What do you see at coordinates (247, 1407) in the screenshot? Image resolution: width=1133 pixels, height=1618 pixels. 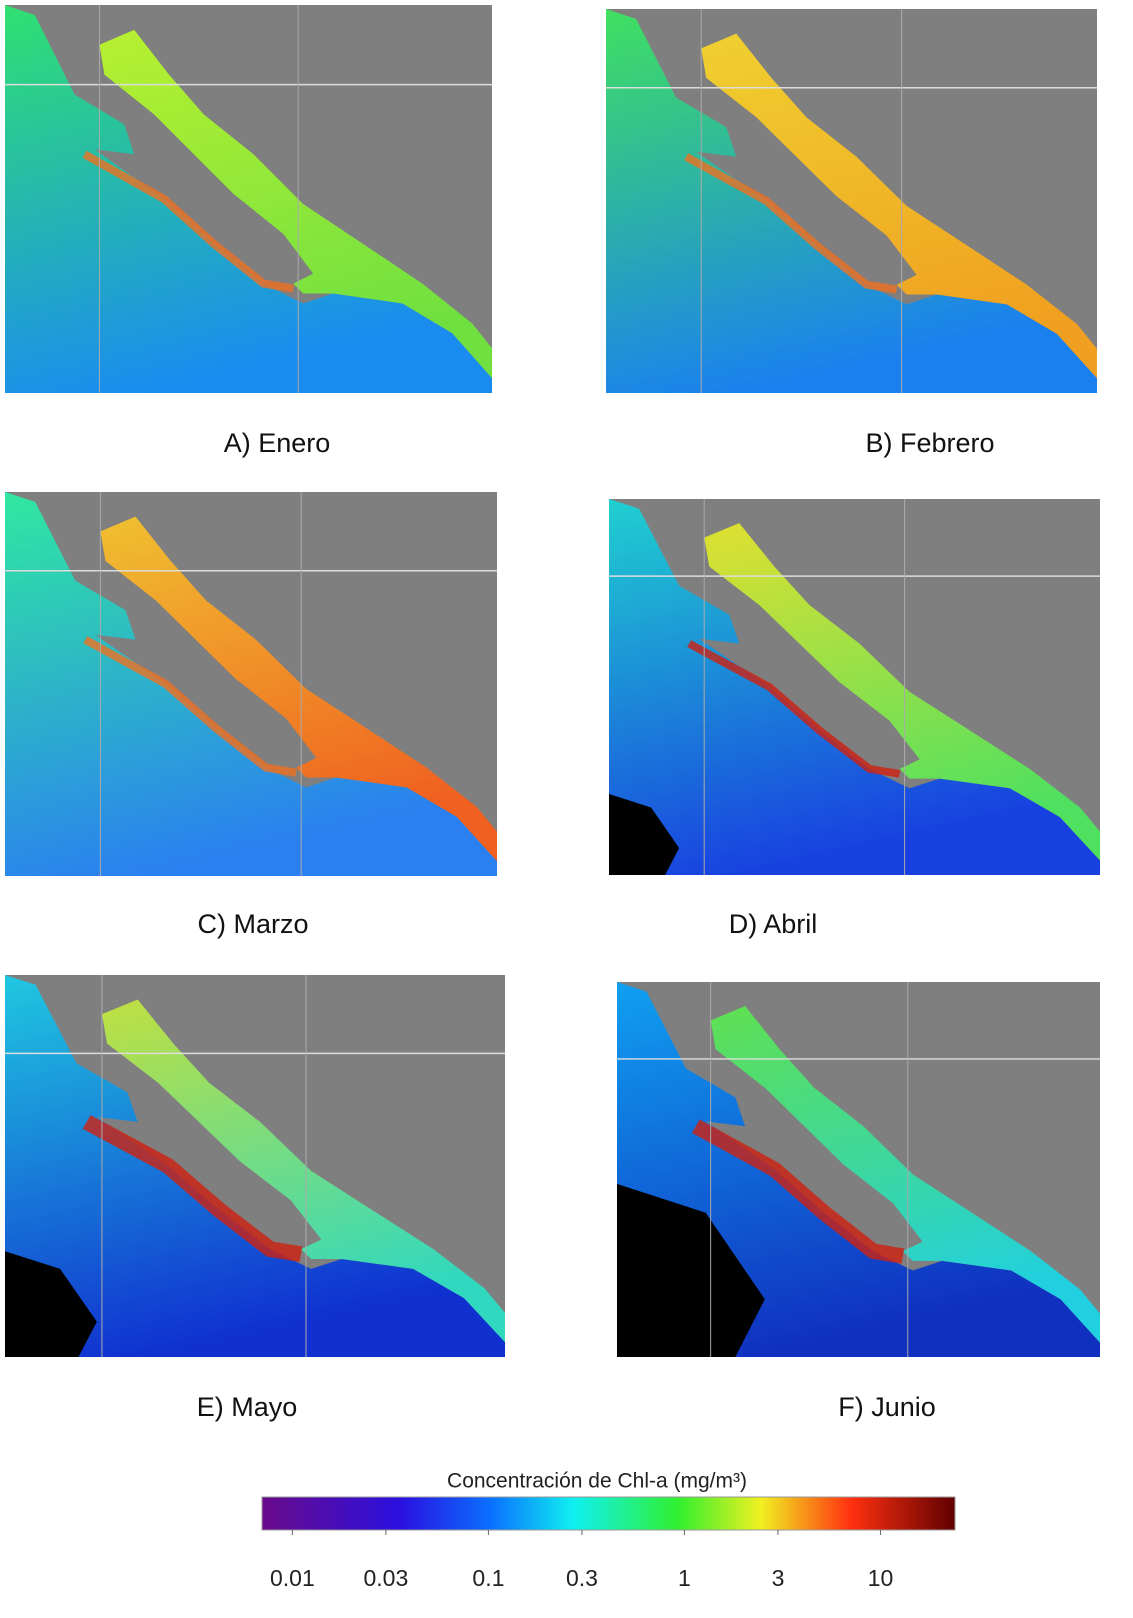 I see `panel-label: E) Mayo` at bounding box center [247, 1407].